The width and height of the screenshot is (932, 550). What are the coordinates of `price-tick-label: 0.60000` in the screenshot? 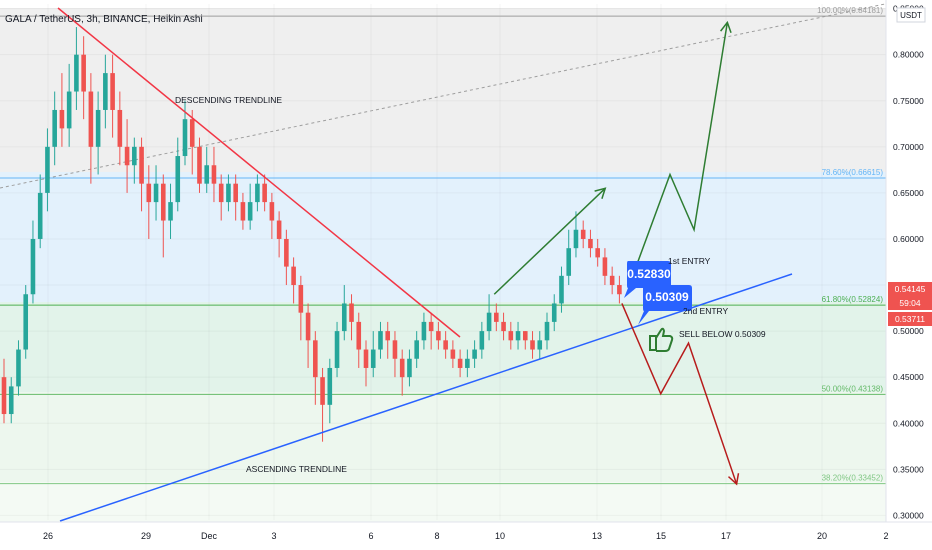 It's located at (908, 239).